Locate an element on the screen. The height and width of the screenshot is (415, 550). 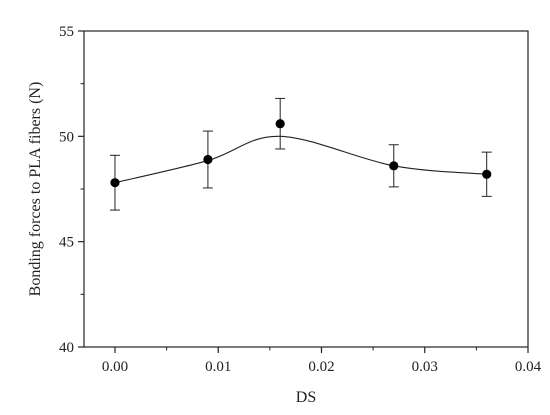
fit-curve-layer is located at coordinates (300, 159).